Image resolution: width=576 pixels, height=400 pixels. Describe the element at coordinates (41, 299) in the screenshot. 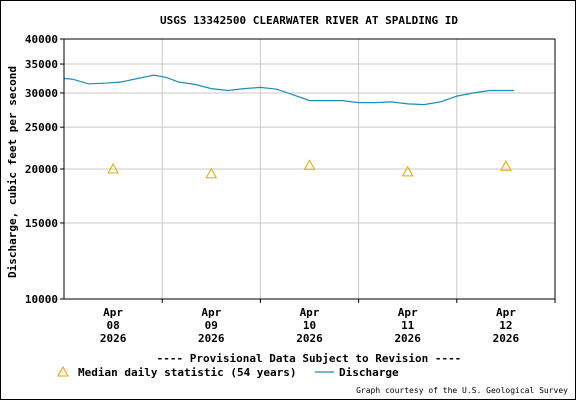

I see `y-tick-label: 10000` at that location.